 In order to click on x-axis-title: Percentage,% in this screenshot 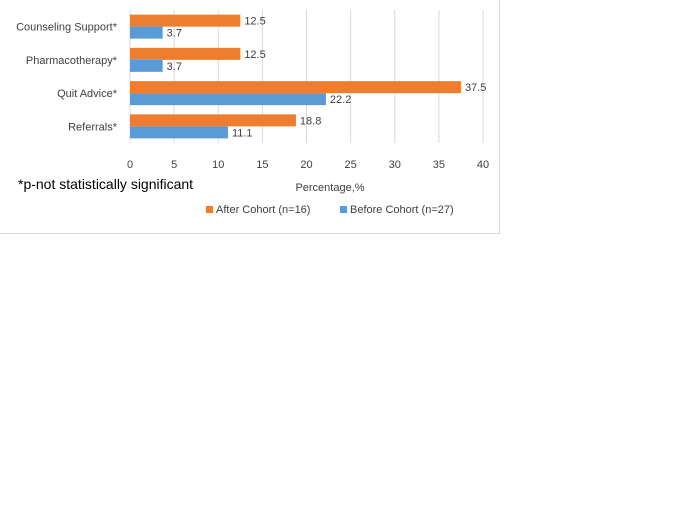, I will do `click(329, 188)`.